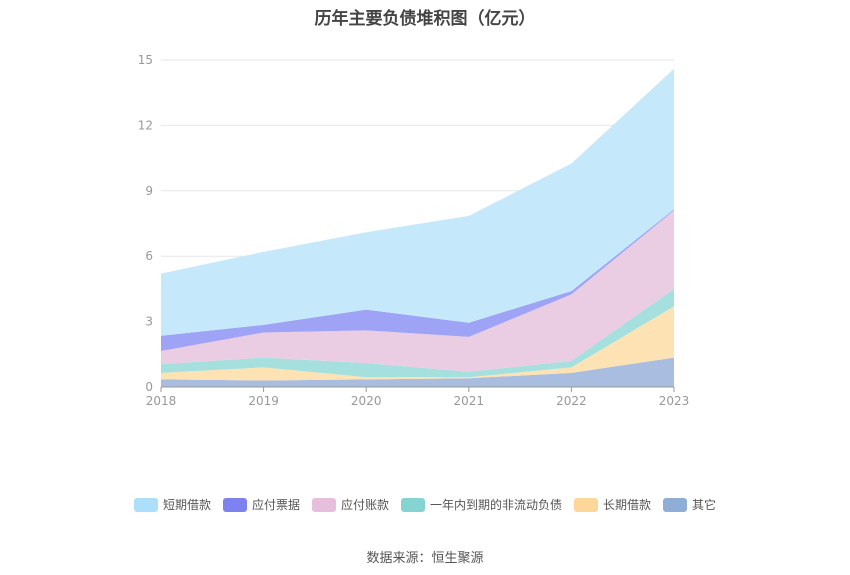 The width and height of the screenshot is (850, 575). What do you see at coordinates (364, 505) in the screenshot?
I see `legend-label: 应付账款` at bounding box center [364, 505].